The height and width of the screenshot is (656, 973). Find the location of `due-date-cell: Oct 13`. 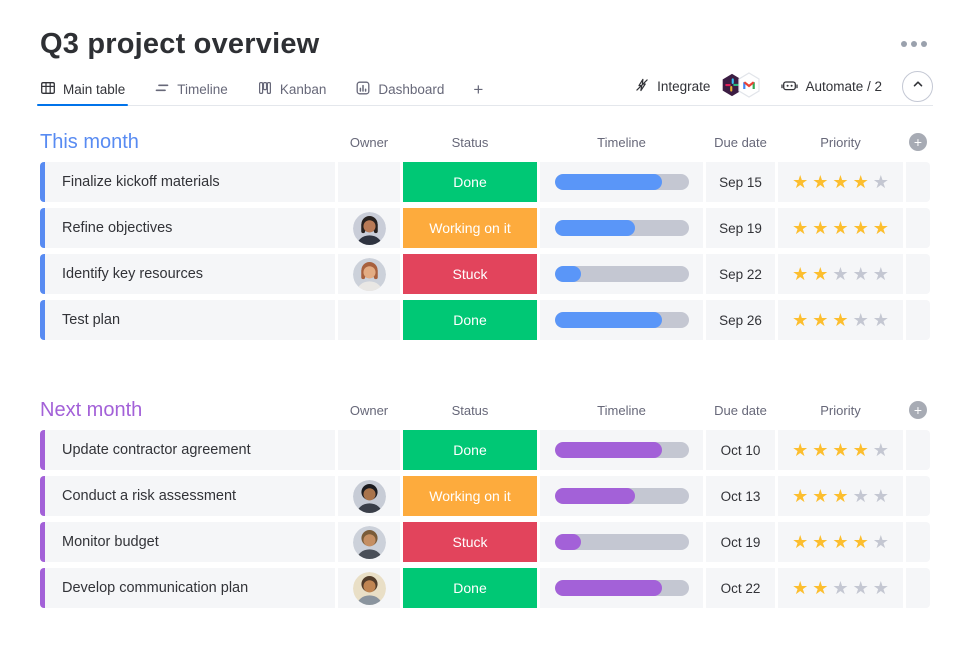

due-date-cell: Oct 13 is located at coordinates (740, 496).